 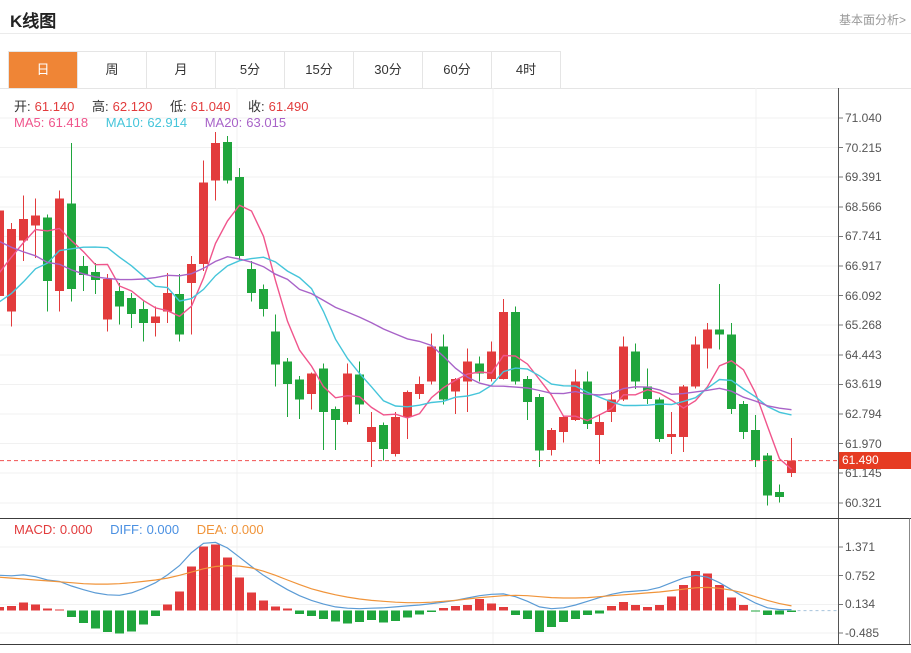 I want to click on macd-label: MACD:, so click(x=35, y=529).